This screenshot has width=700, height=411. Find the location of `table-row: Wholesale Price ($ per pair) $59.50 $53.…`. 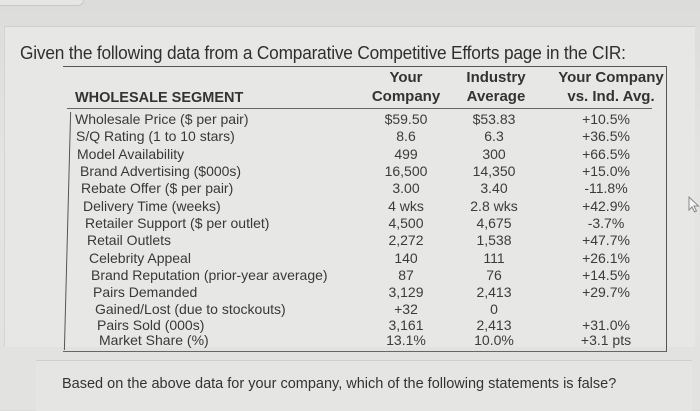

table-row: Wholesale Price ($ per pair) $59.50 $53.… is located at coordinates (350, 119).